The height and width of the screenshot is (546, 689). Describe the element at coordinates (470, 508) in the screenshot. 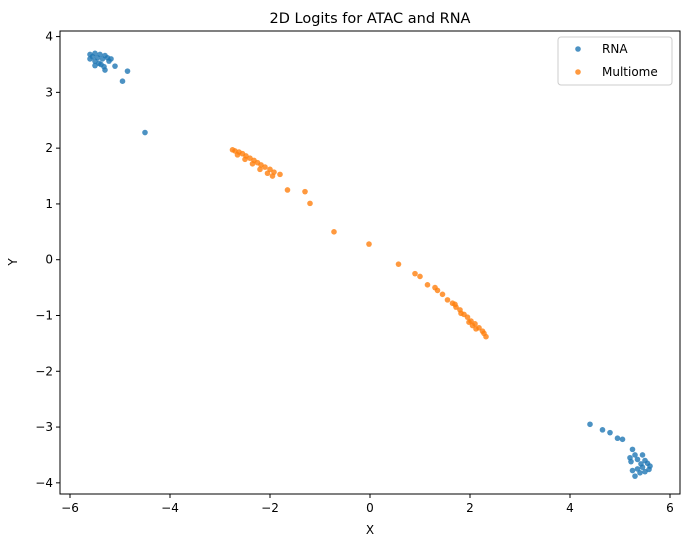

I see `x-tick-label: 2` at that location.